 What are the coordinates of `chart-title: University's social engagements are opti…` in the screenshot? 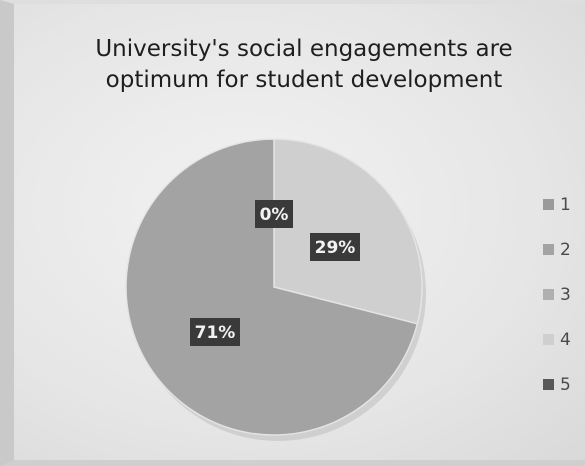 It's located at (304, 65).